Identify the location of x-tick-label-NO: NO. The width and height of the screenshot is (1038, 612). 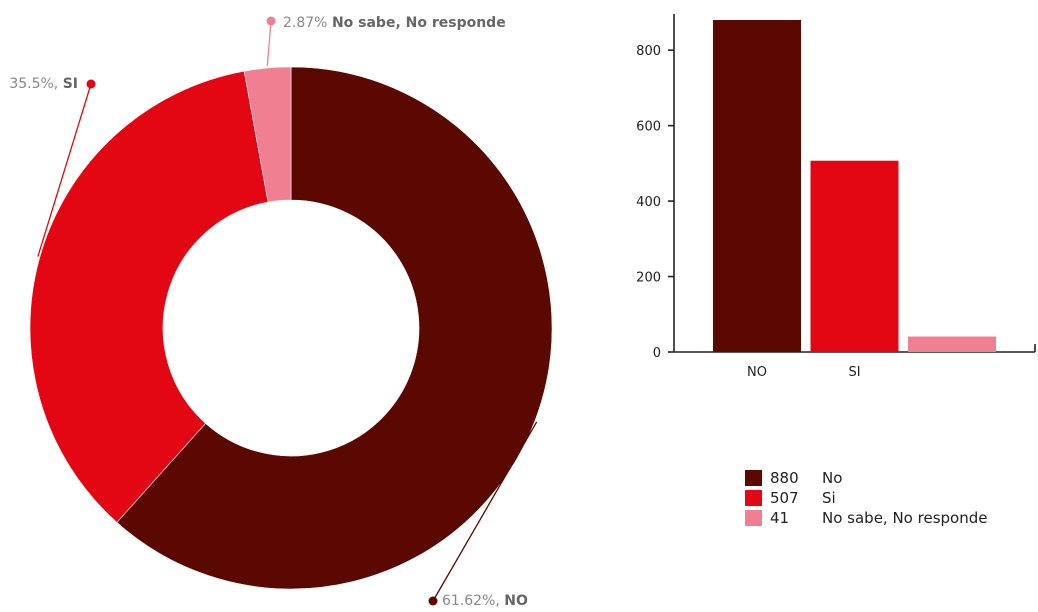
(757, 372).